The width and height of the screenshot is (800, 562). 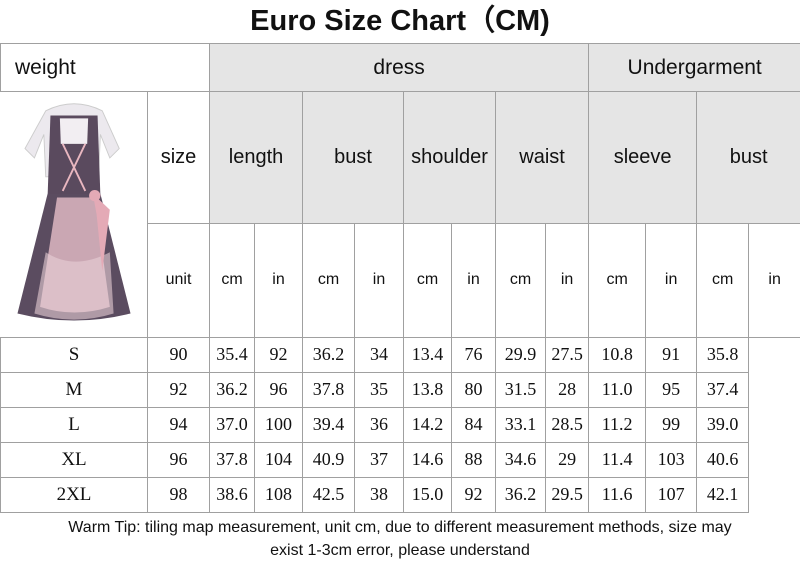 What do you see at coordinates (105, 68) in the screenshot?
I see `weight-header: weight` at bounding box center [105, 68].